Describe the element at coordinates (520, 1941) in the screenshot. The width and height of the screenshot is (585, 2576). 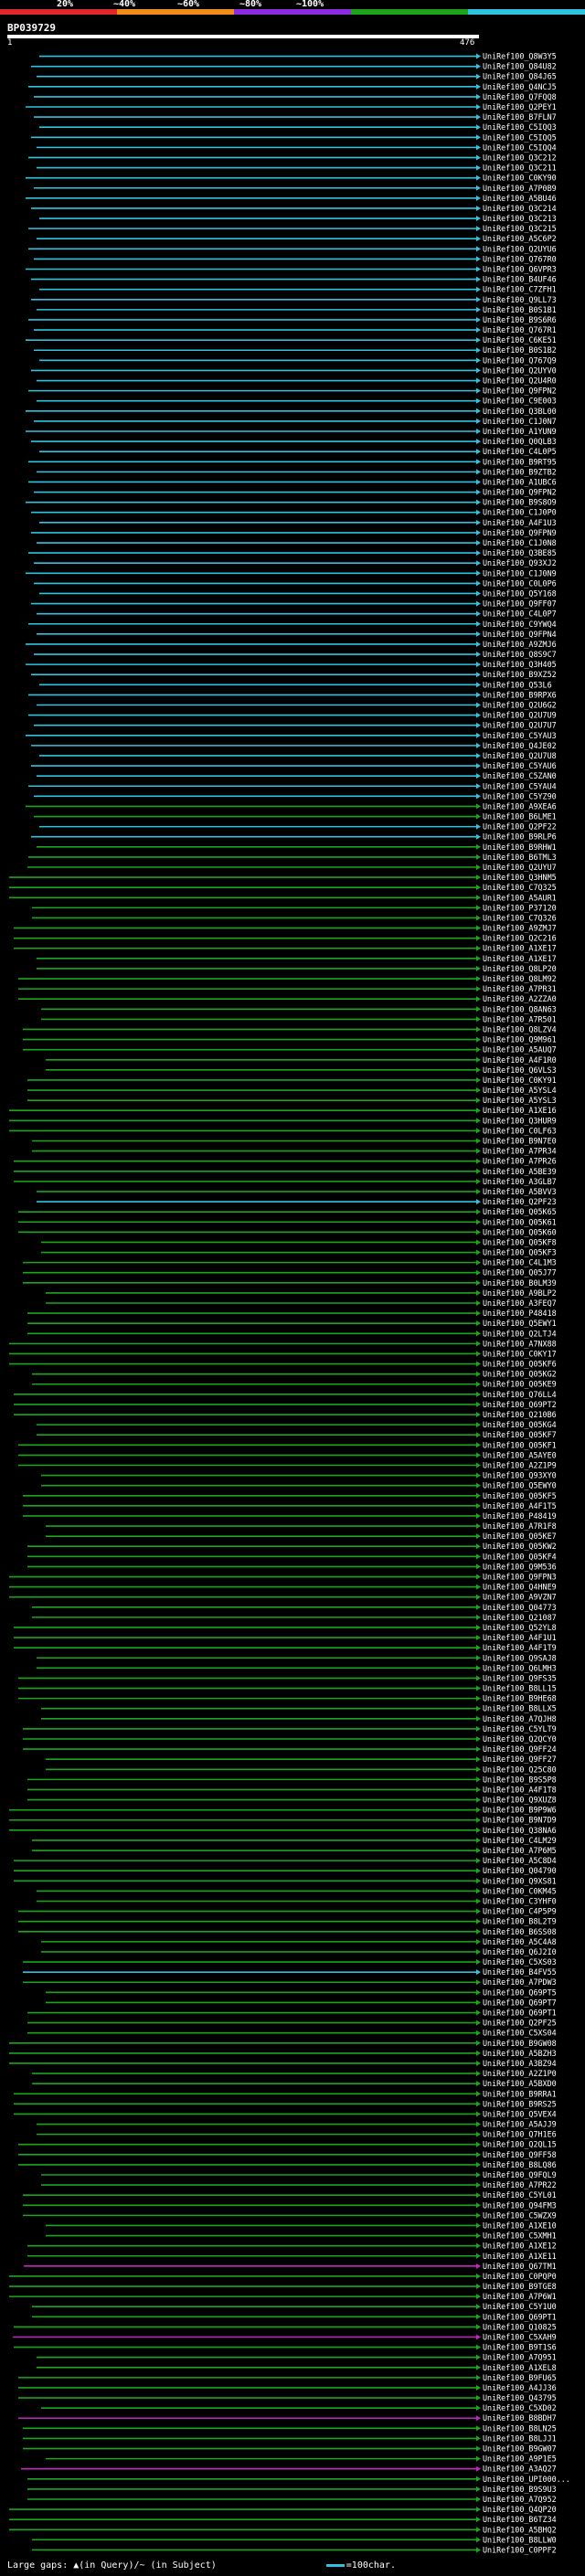
I see `hit-id-label: UniRef100_A5C4A8` at that location.